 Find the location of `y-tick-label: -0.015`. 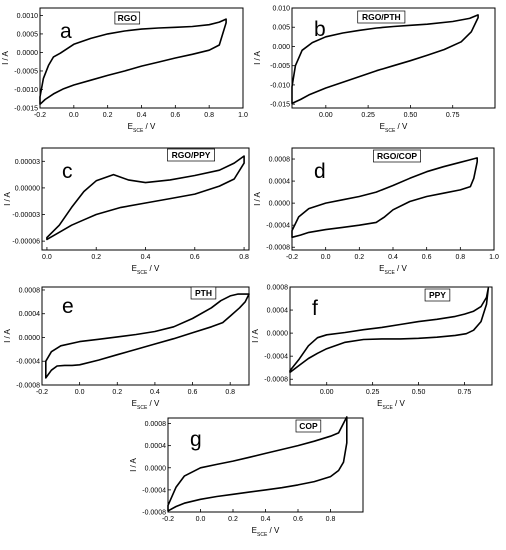

y-tick-label: -0.015 is located at coordinates (280, 105).